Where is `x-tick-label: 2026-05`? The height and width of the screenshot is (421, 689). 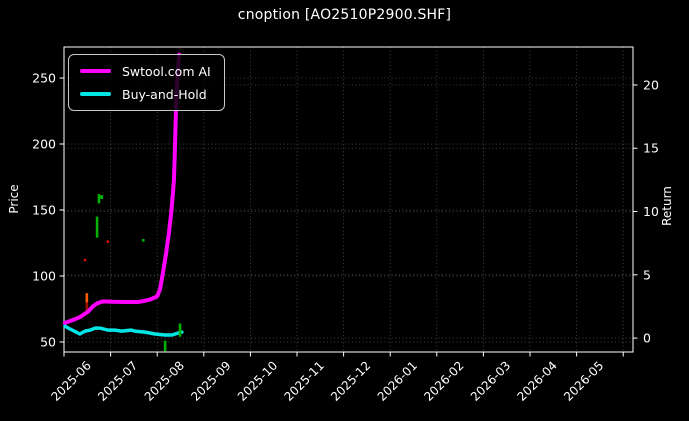
x-tick-label: 2026-05 is located at coordinates (583, 380).